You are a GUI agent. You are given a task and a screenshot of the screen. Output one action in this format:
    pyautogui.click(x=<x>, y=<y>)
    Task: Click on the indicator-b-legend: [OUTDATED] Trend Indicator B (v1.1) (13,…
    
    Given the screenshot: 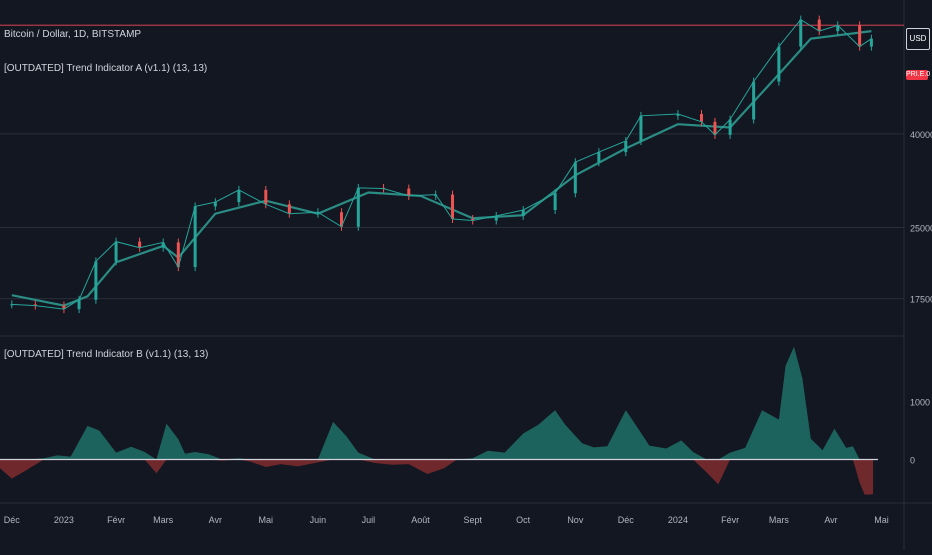 What is the action you would take?
    pyautogui.click(x=106, y=354)
    